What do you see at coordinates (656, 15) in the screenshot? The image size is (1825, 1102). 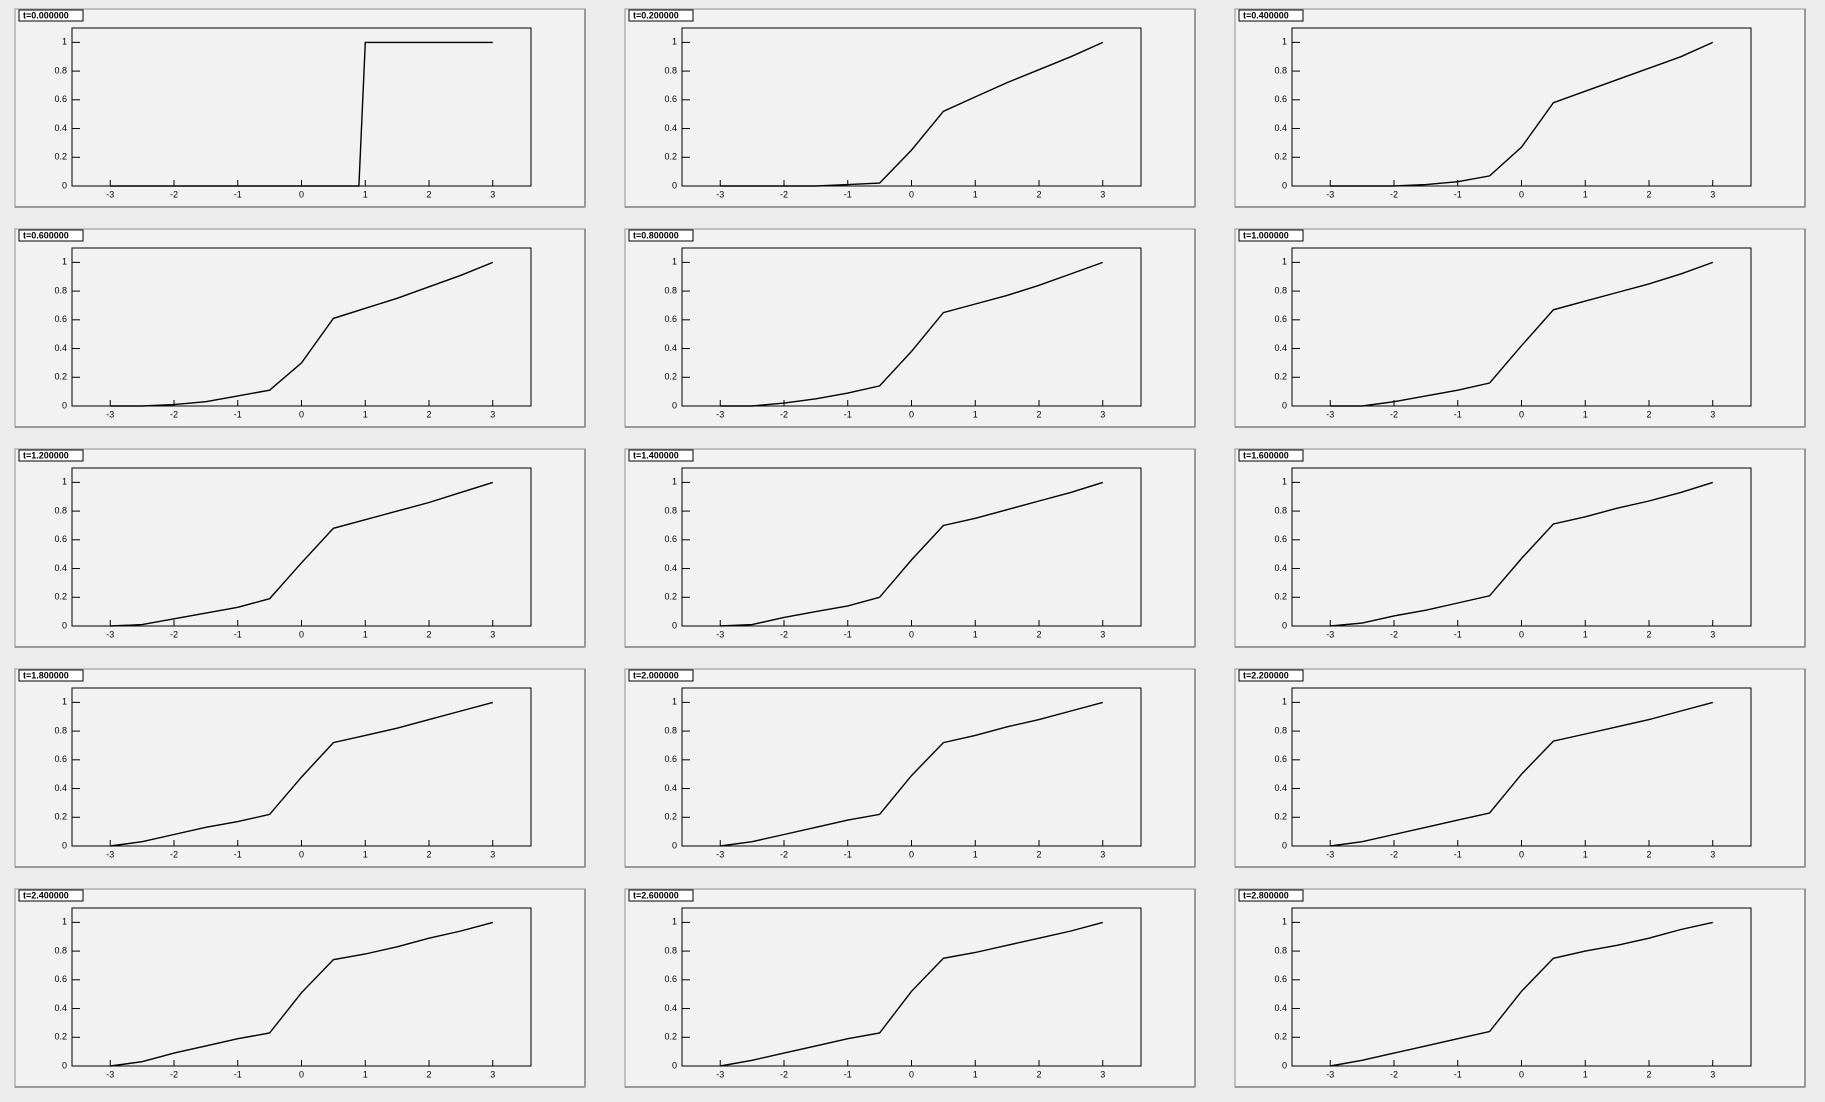 I see `chart-title: t=0.200000` at bounding box center [656, 15].